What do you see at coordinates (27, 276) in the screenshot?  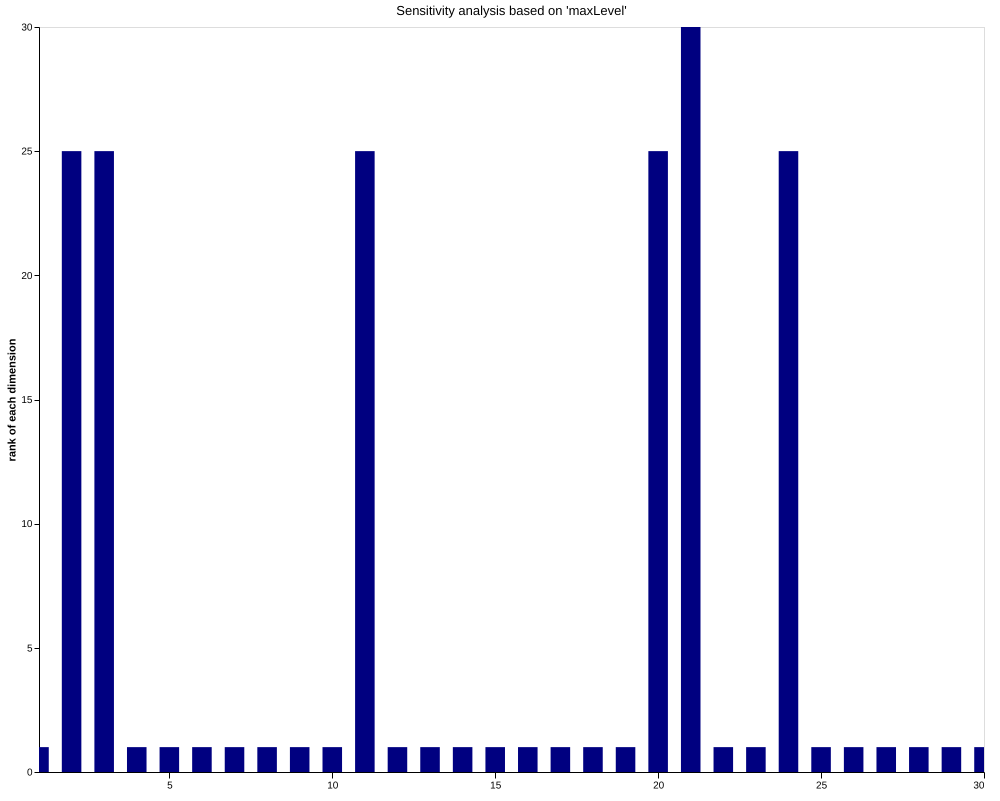 I see `y-tick-label: 20` at bounding box center [27, 276].